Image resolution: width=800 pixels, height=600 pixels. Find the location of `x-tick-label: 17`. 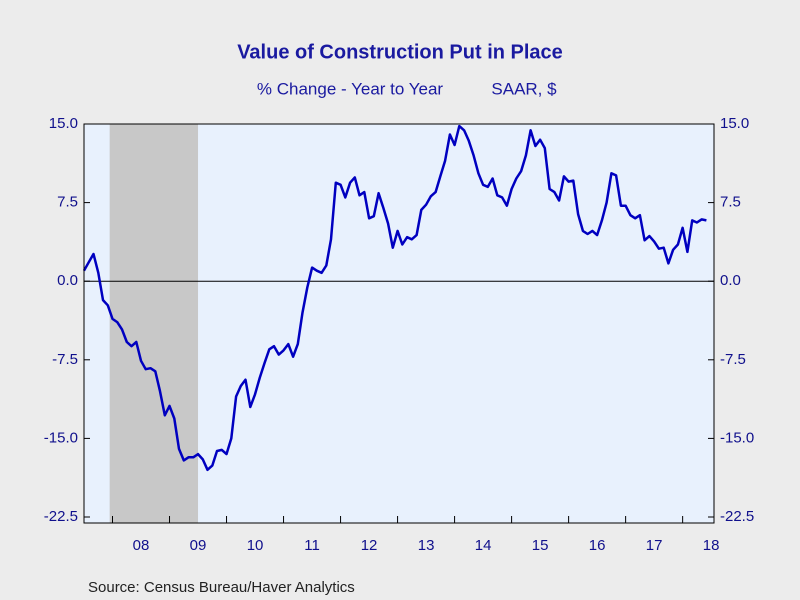

x-tick-label: 17 is located at coordinates (654, 545).